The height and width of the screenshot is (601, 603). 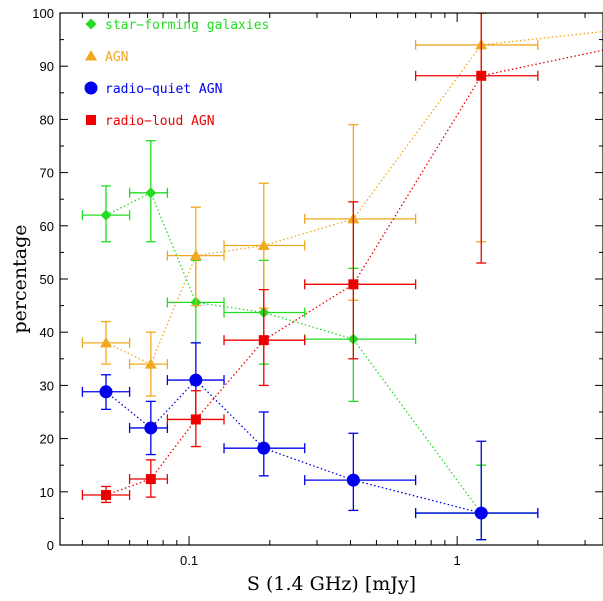 What do you see at coordinates (50, 545) in the screenshot?
I see `y-tick-label: 0` at bounding box center [50, 545].